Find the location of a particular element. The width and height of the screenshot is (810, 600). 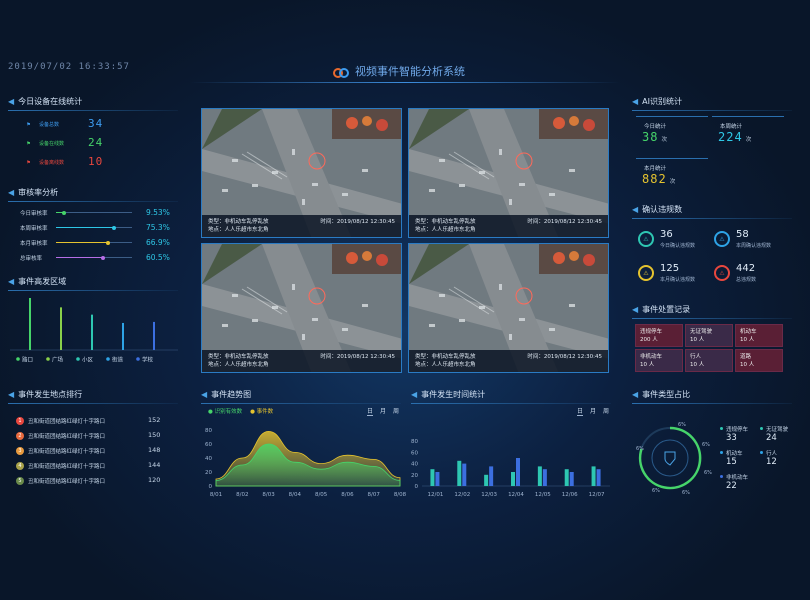

x-tick: 8/06 is located at coordinates (347, 495).